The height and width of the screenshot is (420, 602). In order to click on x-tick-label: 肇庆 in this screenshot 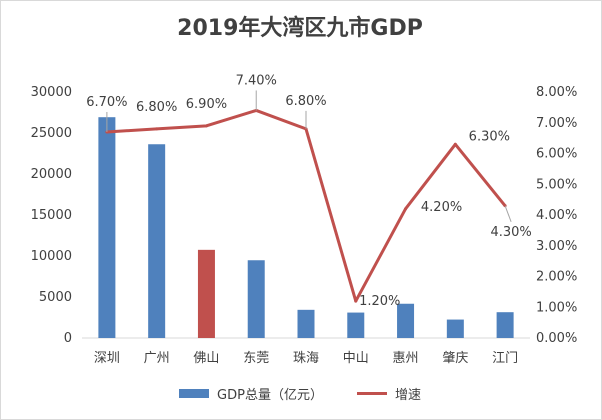, I will do `click(455, 358)`.